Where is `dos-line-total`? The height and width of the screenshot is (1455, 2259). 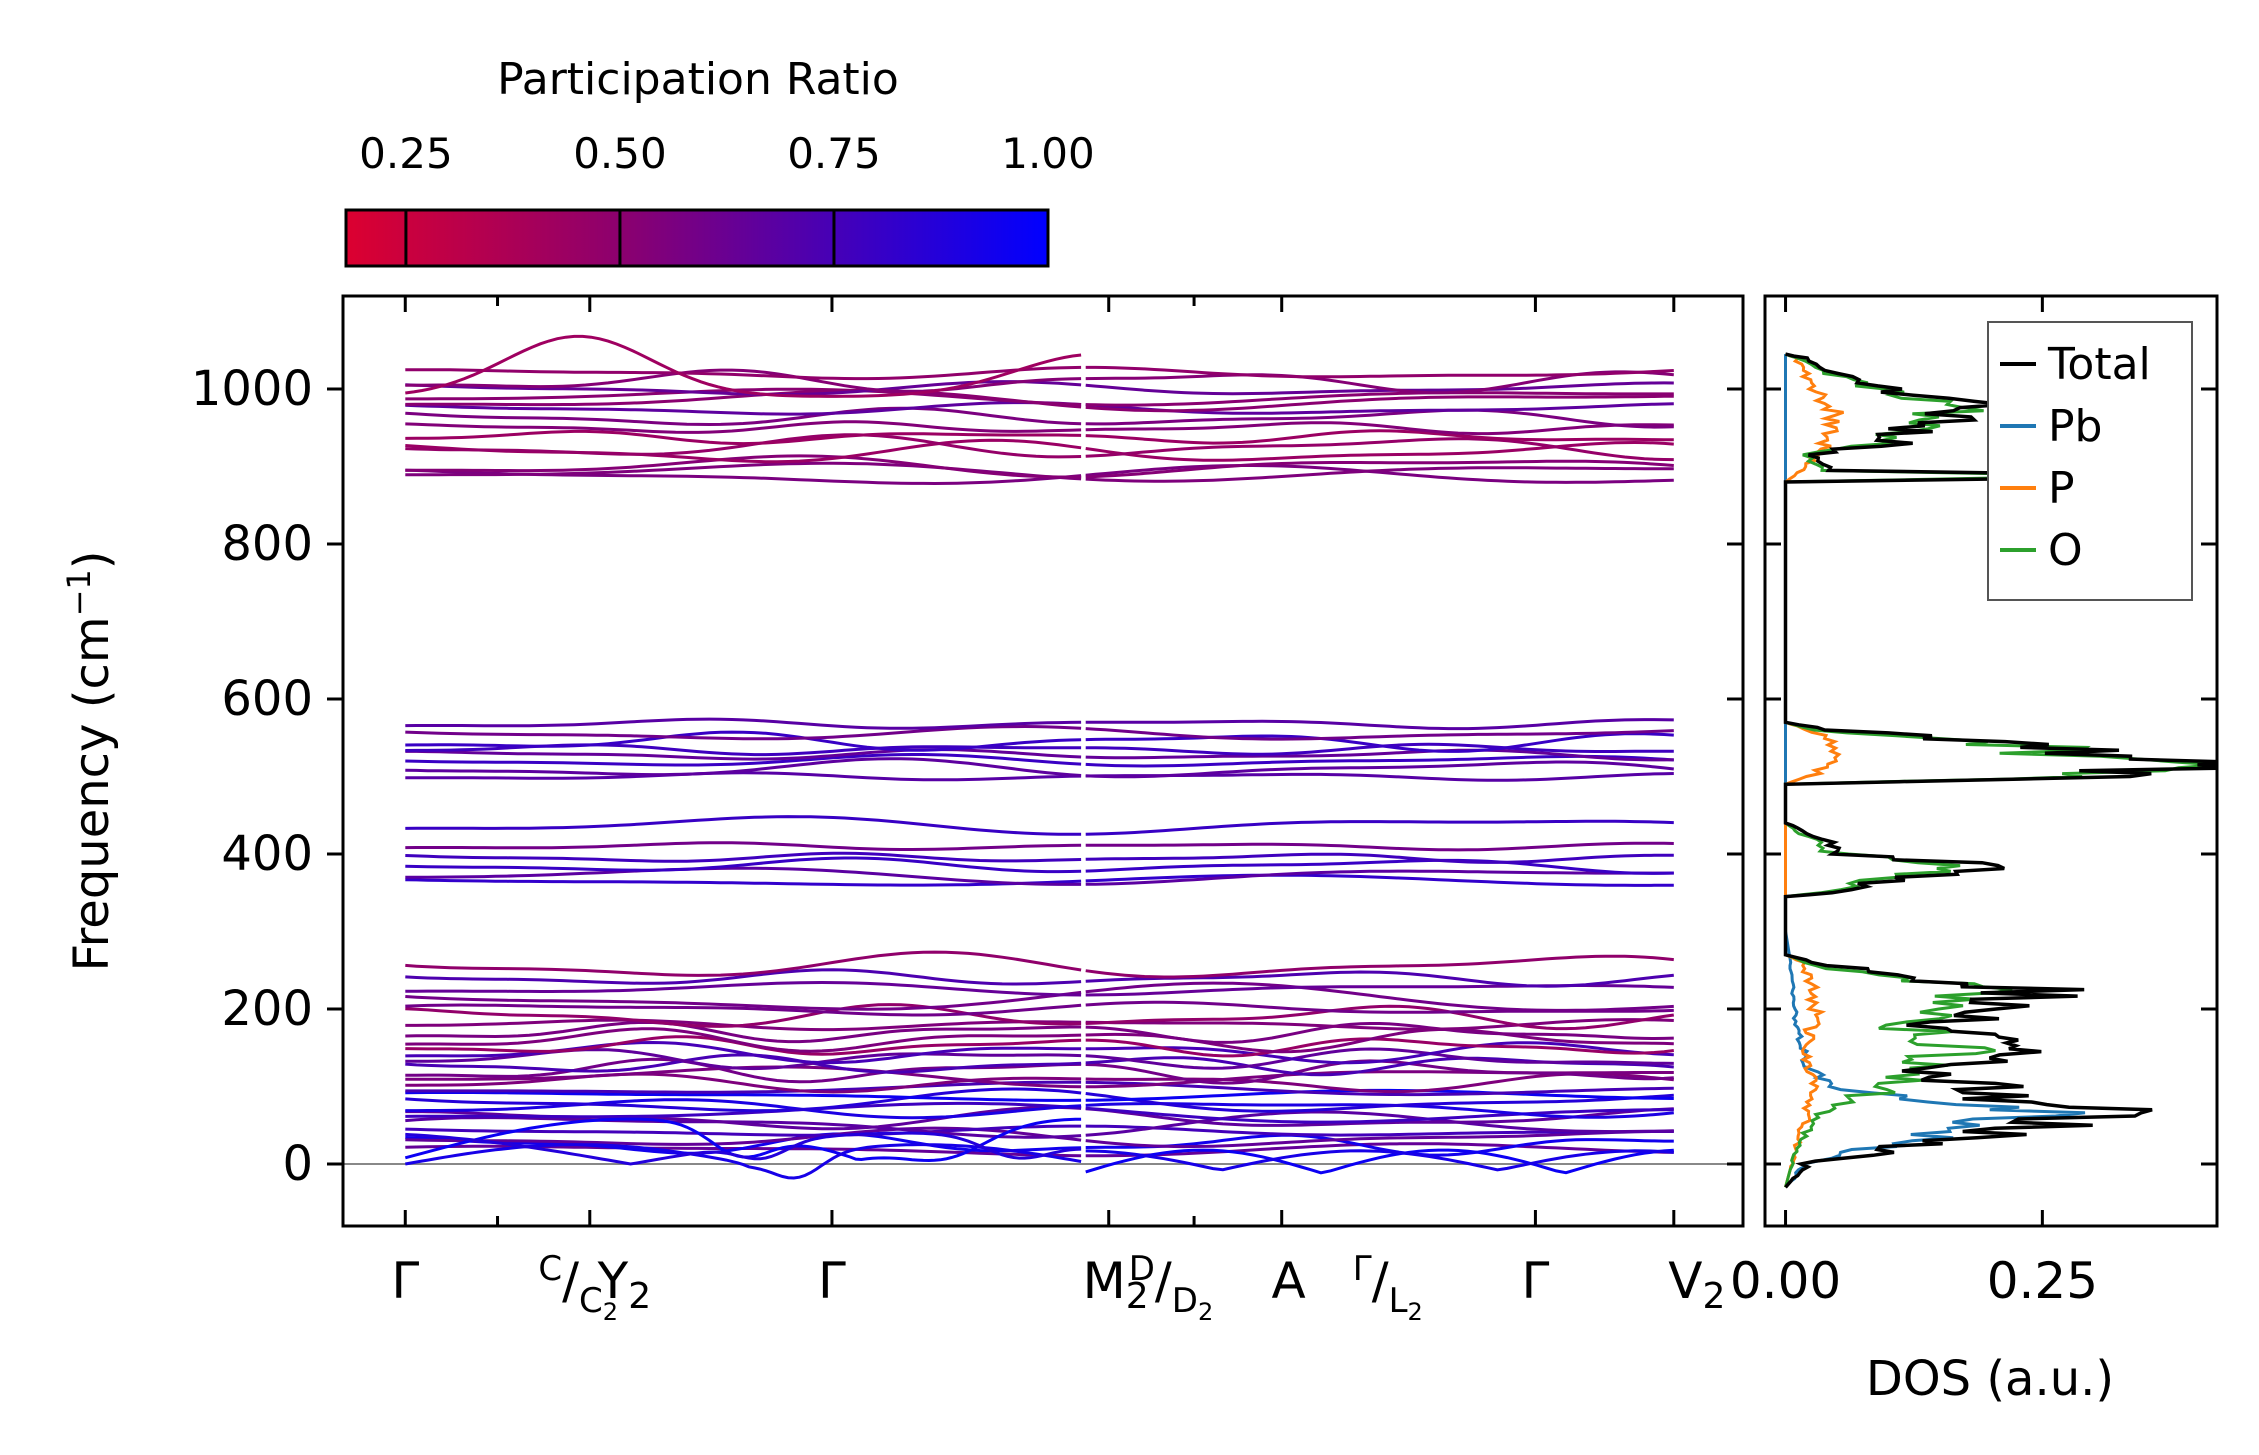 dos-line-total is located at coordinates (2000, 770).